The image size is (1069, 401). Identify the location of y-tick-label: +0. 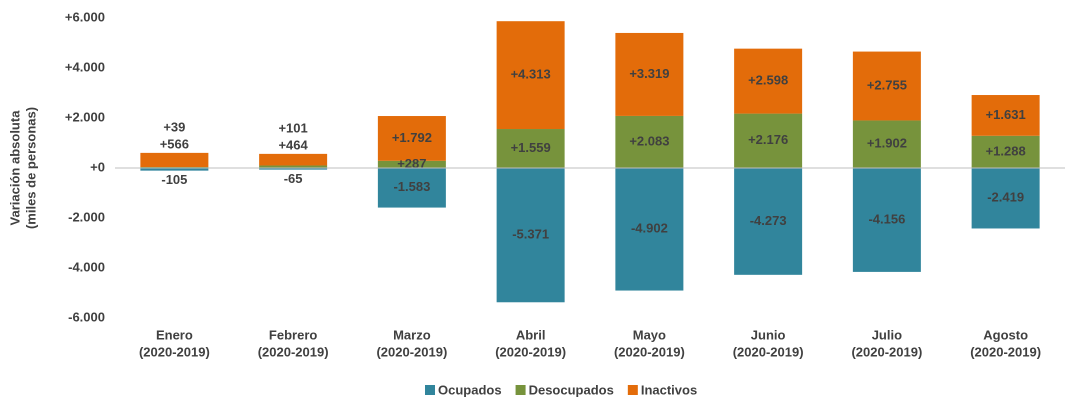
(97, 166).